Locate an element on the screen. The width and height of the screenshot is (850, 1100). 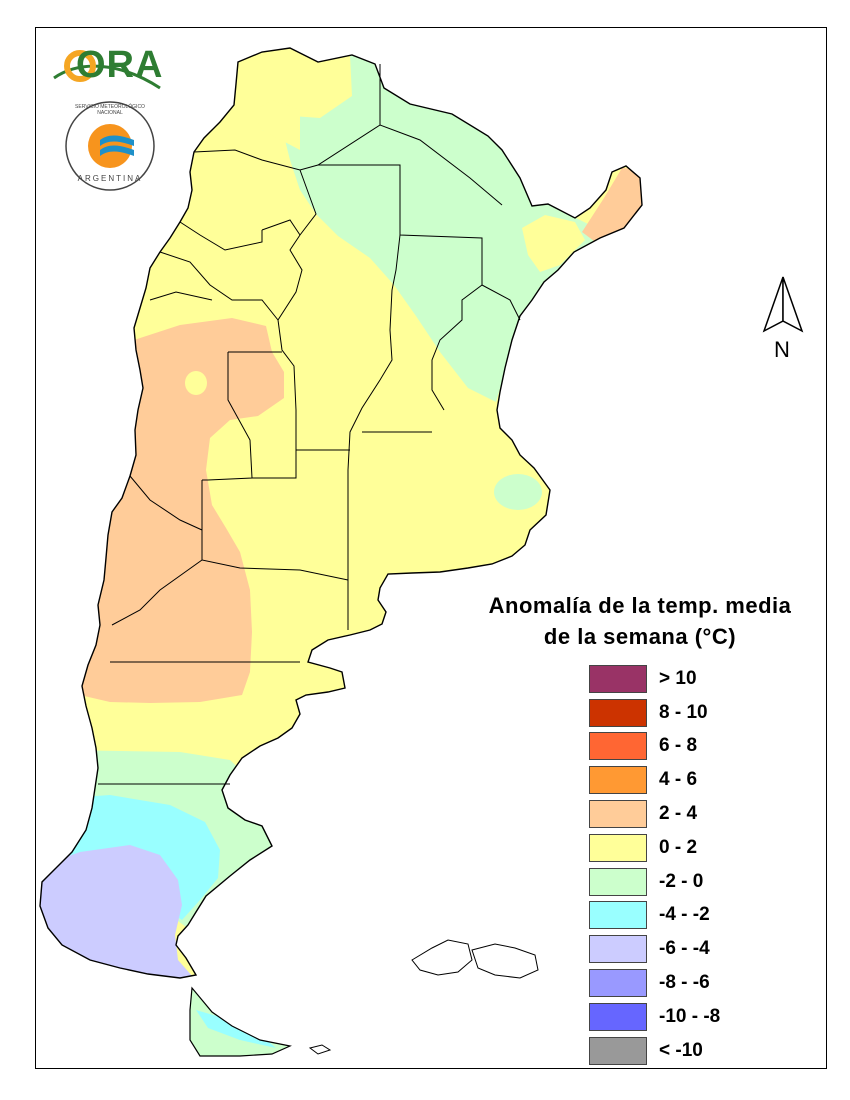
legend-label: 2 - 4 is located at coordinates (678, 814).